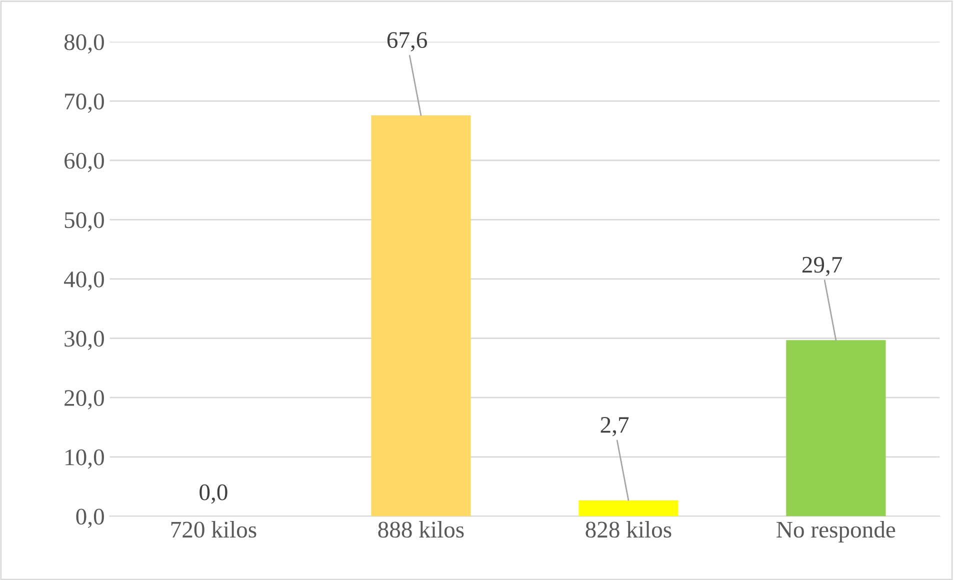 The image size is (954, 580). What do you see at coordinates (84, 222) in the screenshot?
I see `y-tick-label: 50,0` at bounding box center [84, 222].